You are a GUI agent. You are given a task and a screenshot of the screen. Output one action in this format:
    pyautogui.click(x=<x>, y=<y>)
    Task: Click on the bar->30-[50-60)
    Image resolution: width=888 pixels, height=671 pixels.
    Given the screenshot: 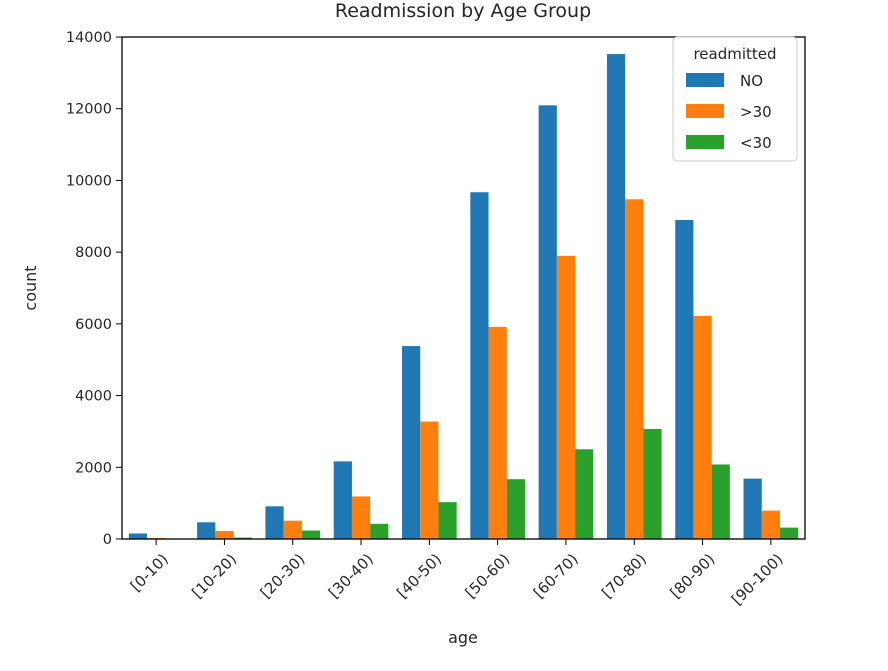 What is the action you would take?
    pyautogui.click(x=497, y=432)
    